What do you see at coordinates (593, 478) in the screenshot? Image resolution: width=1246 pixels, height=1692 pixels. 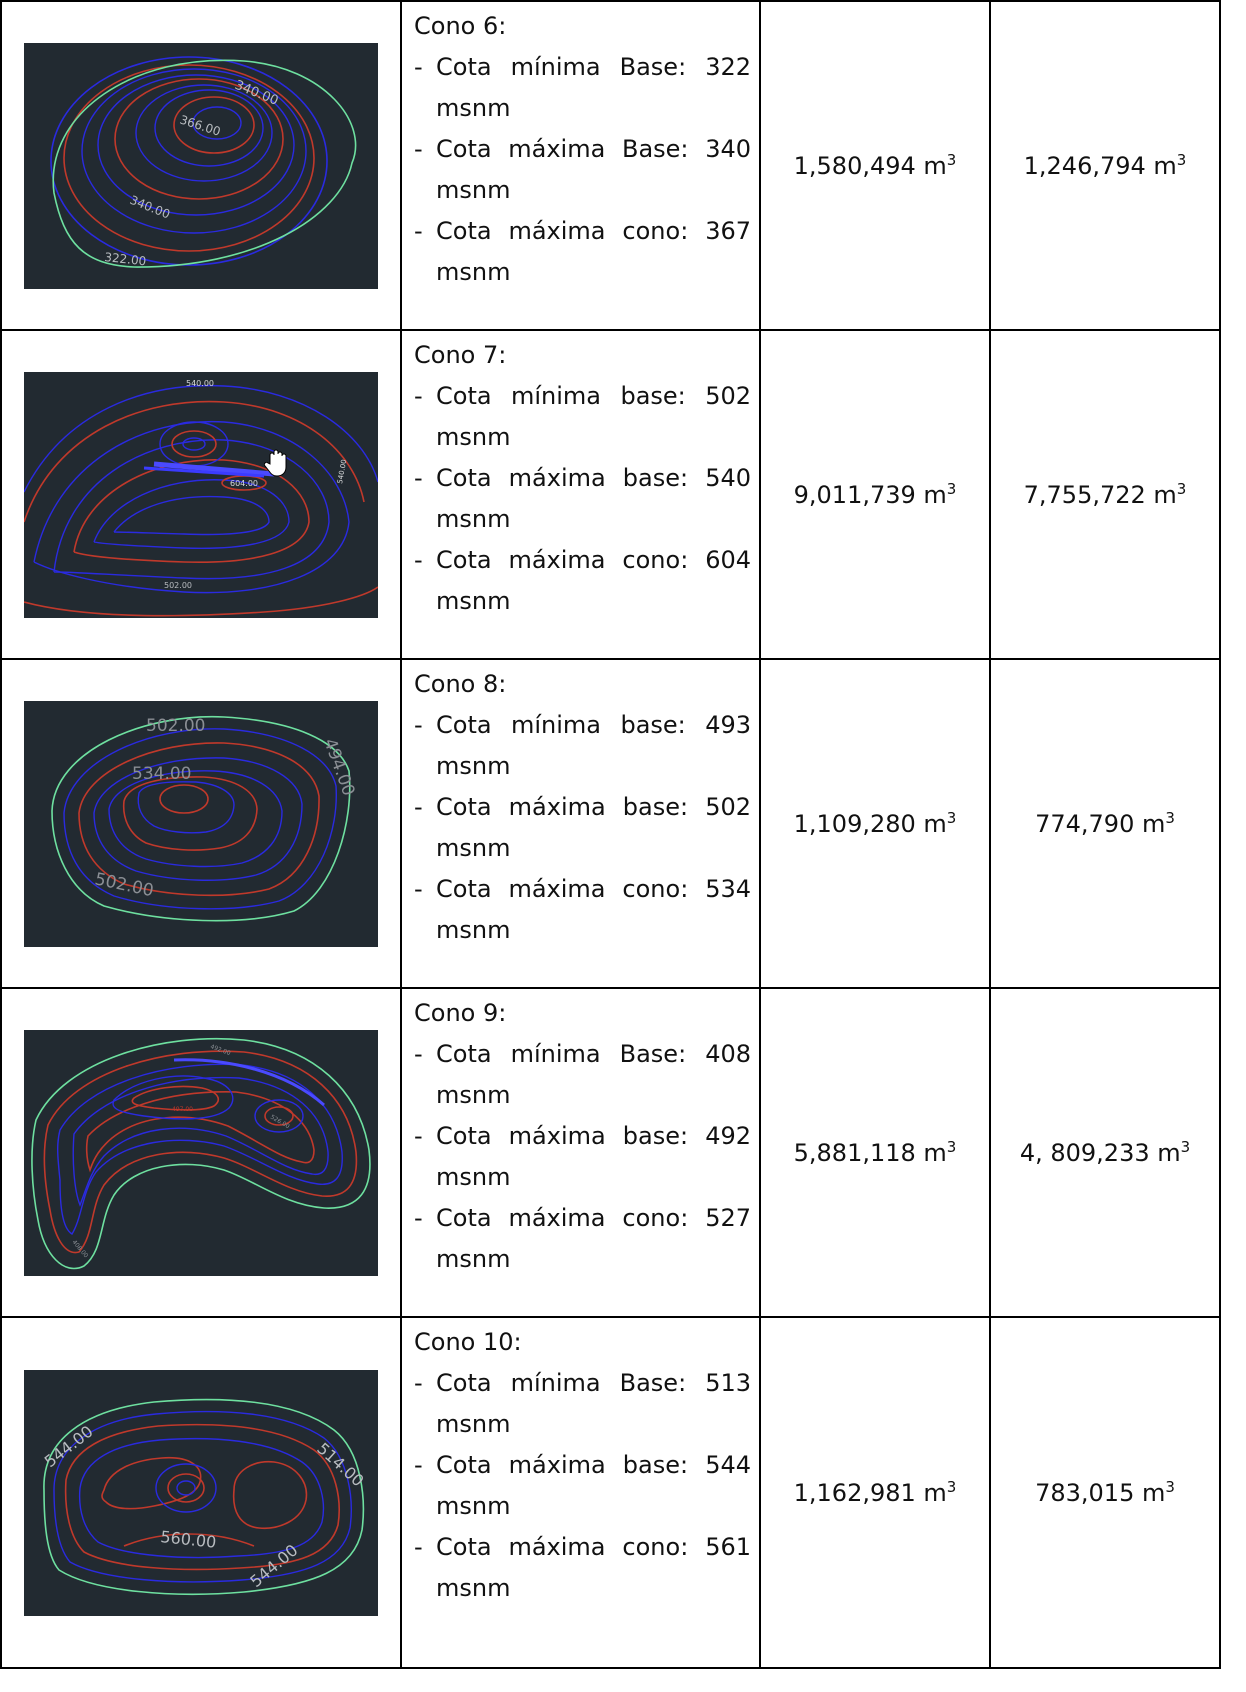 I see `cota-maxima-base: Cota máxima base: 540` at bounding box center [593, 478].